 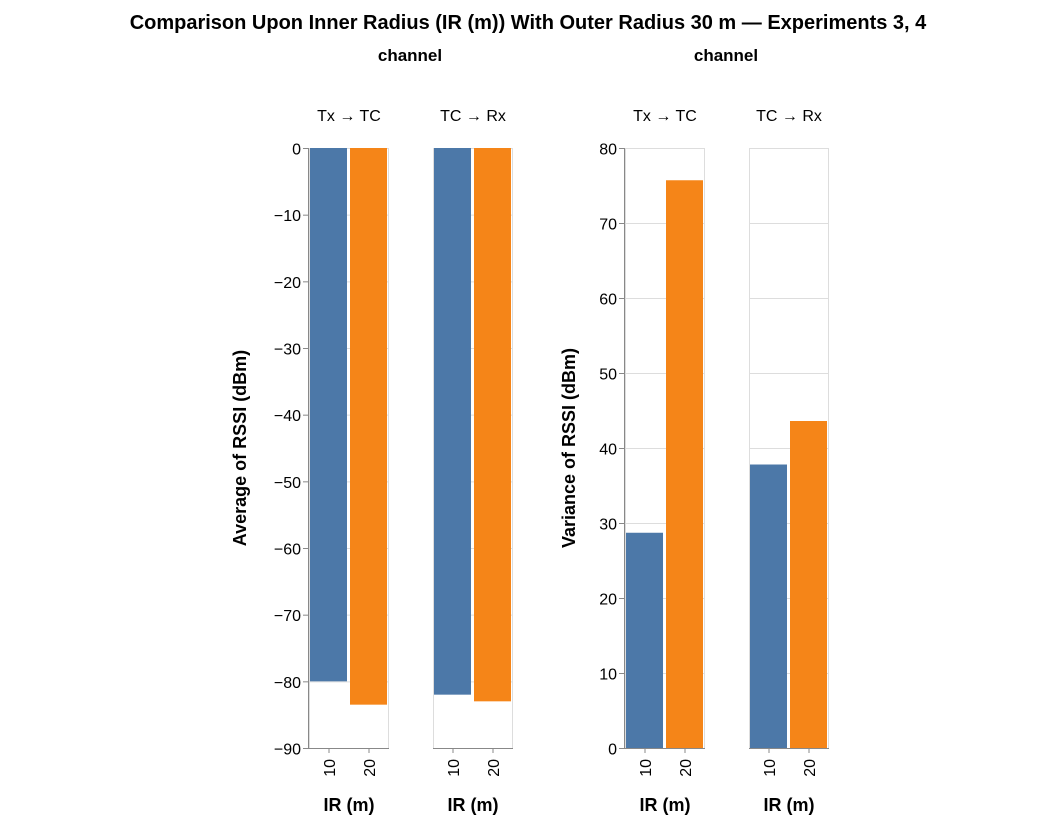 I want to click on y-axis-title: Variance of RSSI (dBm), so click(x=569, y=448).